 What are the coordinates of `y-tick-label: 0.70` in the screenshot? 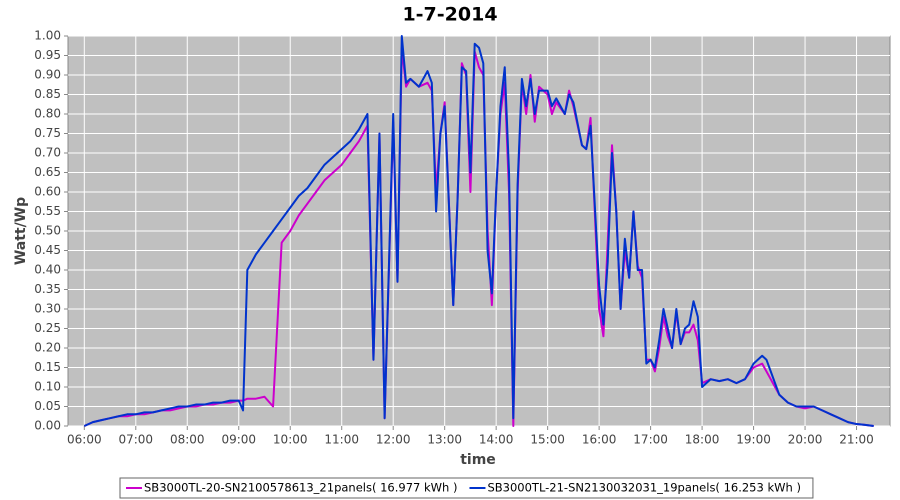 It's located at (47, 153).